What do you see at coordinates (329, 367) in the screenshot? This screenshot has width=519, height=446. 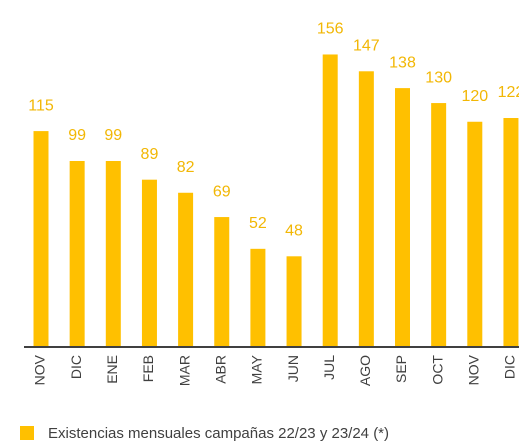 I see `x-tick-label: JUL` at bounding box center [329, 367].